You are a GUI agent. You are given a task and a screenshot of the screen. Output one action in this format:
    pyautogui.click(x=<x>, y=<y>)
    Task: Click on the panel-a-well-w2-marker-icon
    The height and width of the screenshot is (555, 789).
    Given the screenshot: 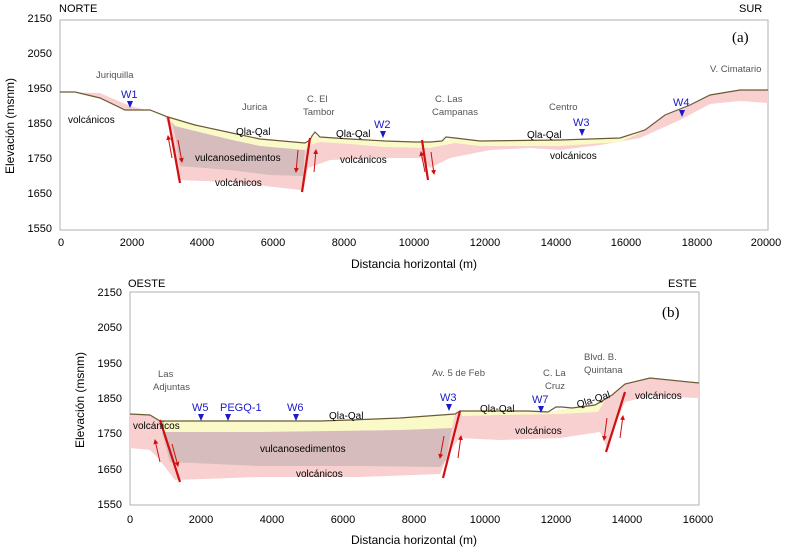 What is the action you would take?
    pyautogui.click(x=383, y=134)
    